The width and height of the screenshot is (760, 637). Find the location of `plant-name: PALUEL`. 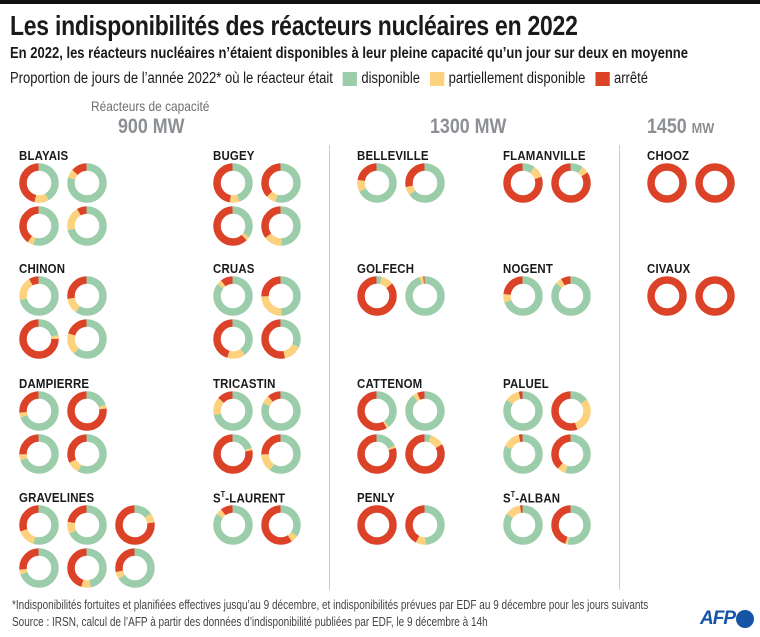

plant-name: PALUEL is located at coordinates (526, 383).